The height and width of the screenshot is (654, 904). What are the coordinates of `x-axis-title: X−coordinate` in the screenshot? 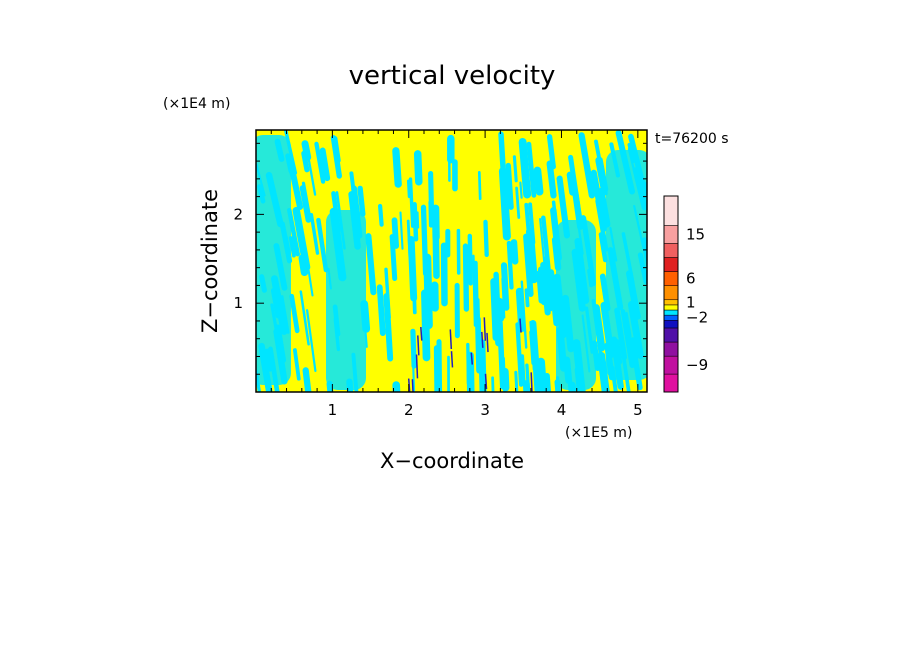 It's located at (452, 461).